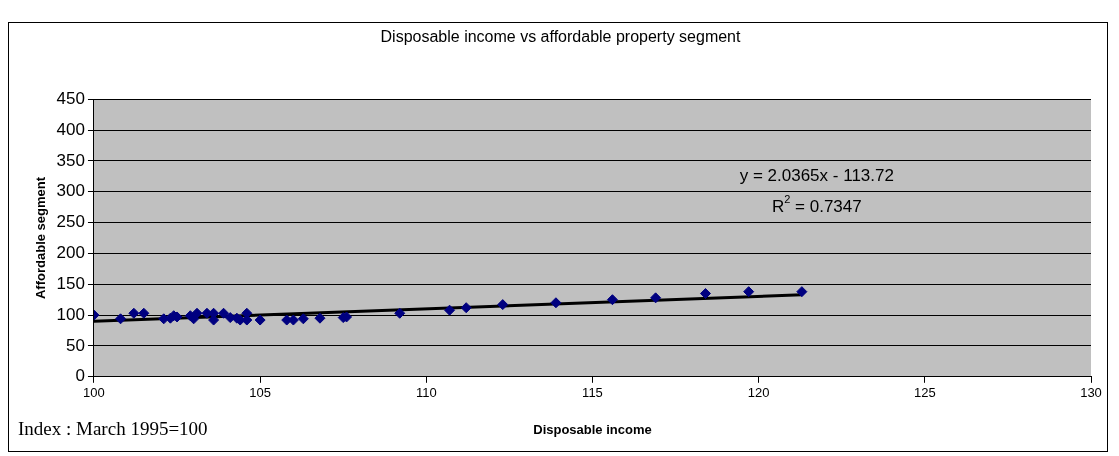 Image resolution: width=1119 pixels, height=456 pixels. Describe the element at coordinates (924, 393) in the screenshot. I see `x-tick-label: 125` at that location.